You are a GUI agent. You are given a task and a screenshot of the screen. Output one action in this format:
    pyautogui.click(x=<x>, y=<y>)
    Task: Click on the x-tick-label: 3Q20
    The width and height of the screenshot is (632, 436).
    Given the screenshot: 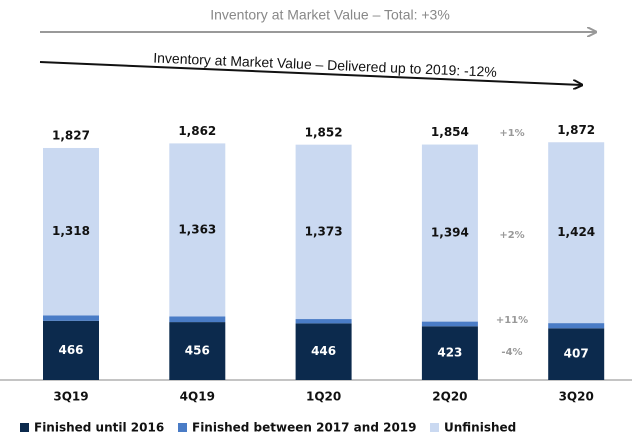 What is the action you would take?
    pyautogui.click(x=576, y=397)
    